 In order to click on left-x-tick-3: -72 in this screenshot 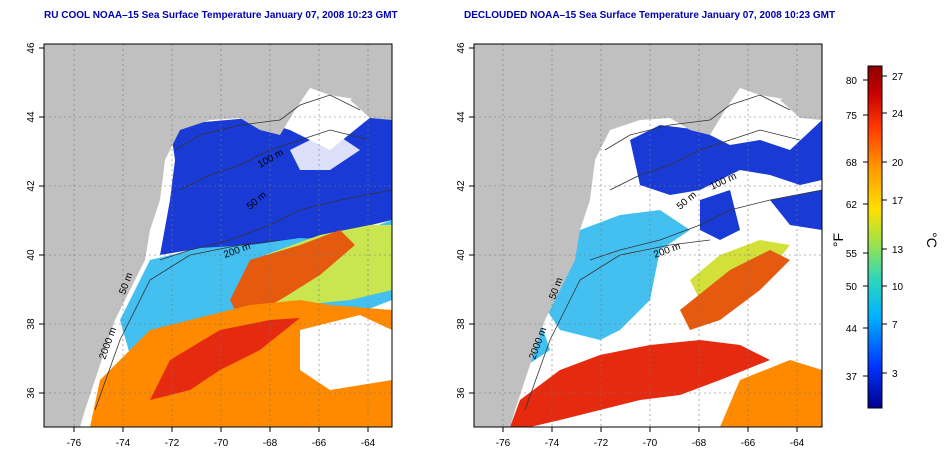, I will do `click(172, 443)`.